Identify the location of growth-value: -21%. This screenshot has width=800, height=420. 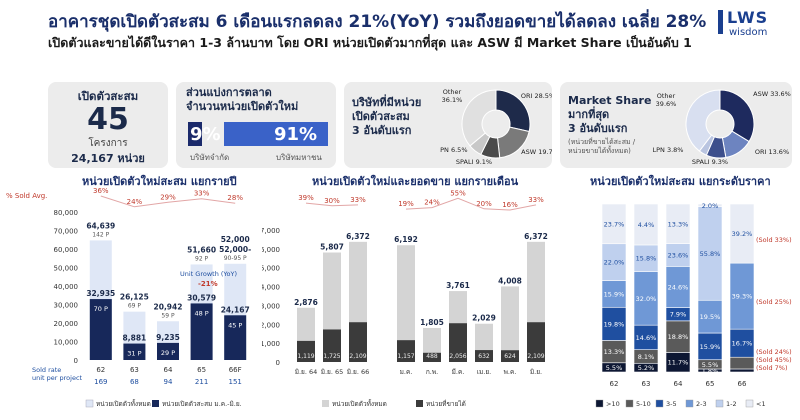
(208, 284).